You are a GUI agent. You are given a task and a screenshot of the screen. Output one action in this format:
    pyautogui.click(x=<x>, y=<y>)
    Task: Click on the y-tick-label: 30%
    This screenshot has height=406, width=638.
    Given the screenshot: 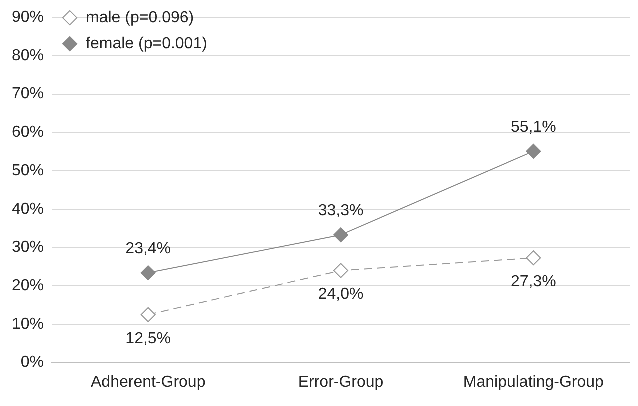 What is the action you would take?
    pyautogui.click(x=28, y=247)
    